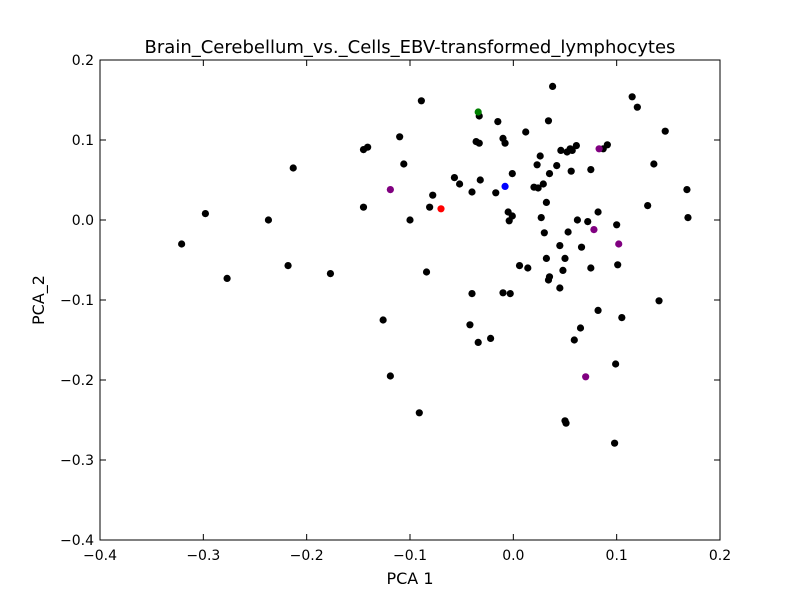 This screenshot has height=600, width=800. Describe the element at coordinates (307, 556) in the screenshot. I see `x-tick-label: −0.2` at that location.